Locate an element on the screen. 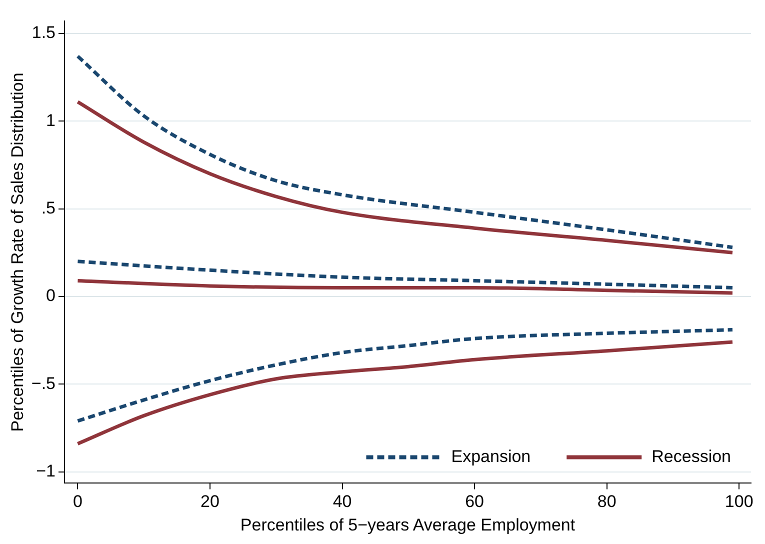 This screenshot has width=765, height=544. x-tick-label: 0 is located at coordinates (77, 502).